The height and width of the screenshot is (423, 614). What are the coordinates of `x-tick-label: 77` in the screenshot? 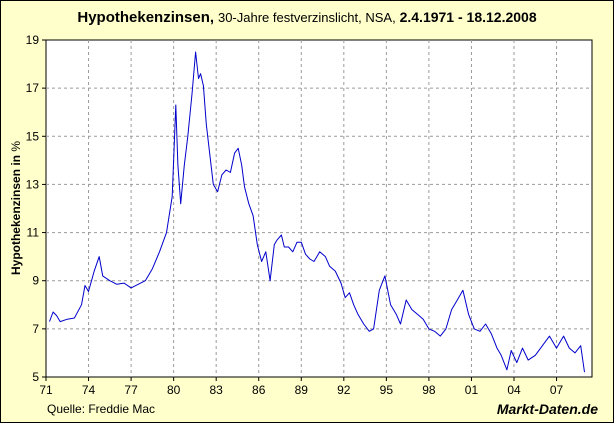 It's located at (131, 390).